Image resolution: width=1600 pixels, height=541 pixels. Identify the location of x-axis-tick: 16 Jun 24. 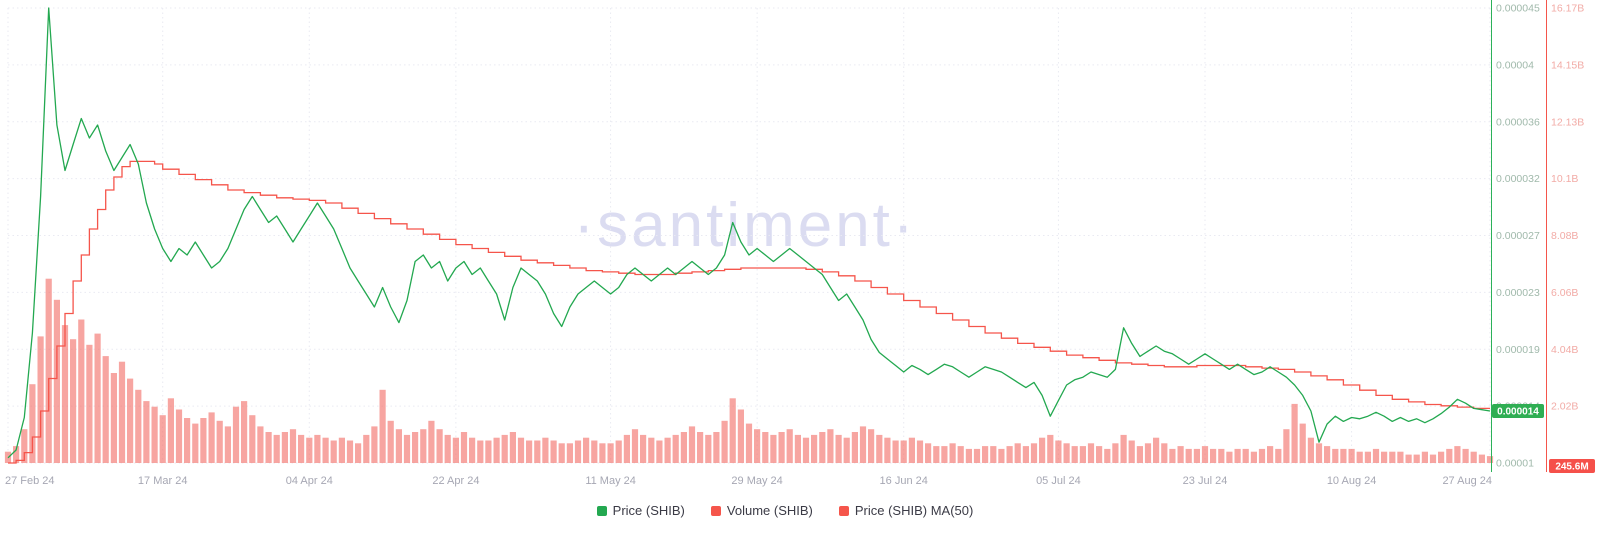
(904, 481).